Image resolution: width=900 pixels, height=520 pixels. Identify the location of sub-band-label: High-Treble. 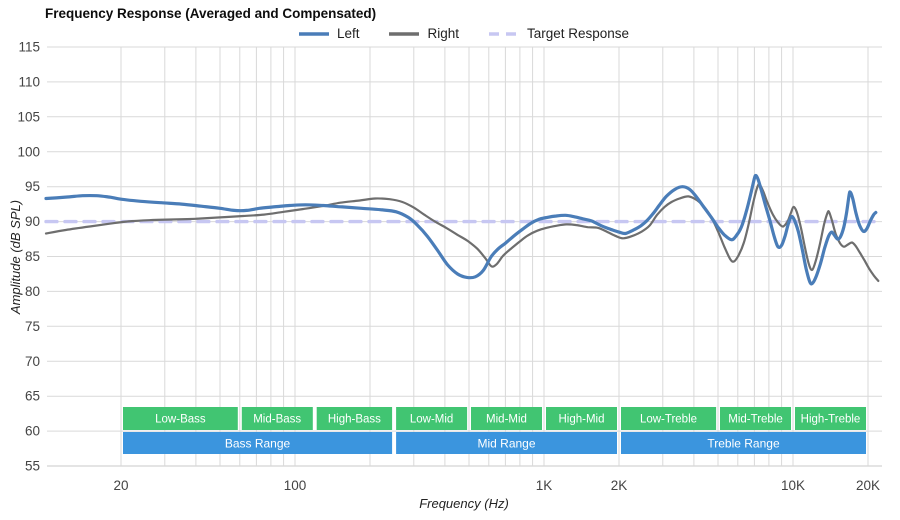
(831, 420).